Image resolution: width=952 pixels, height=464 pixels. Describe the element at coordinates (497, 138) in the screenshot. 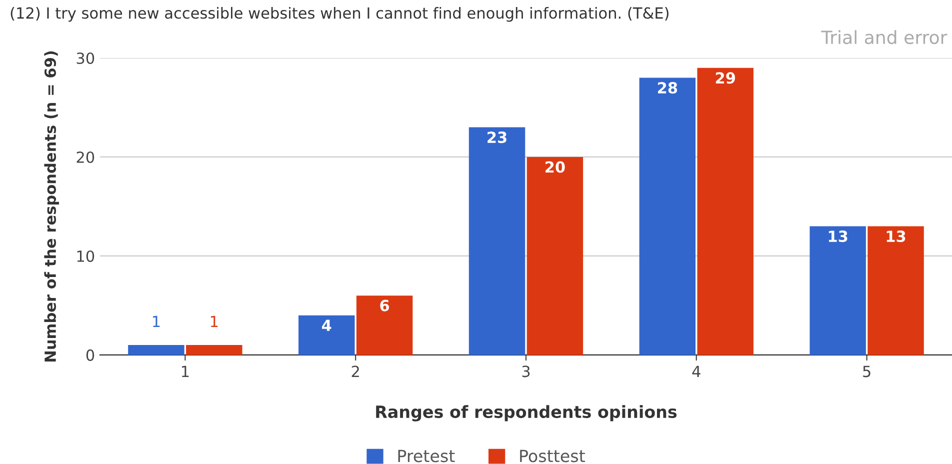

I see `data-label: 23` at that location.